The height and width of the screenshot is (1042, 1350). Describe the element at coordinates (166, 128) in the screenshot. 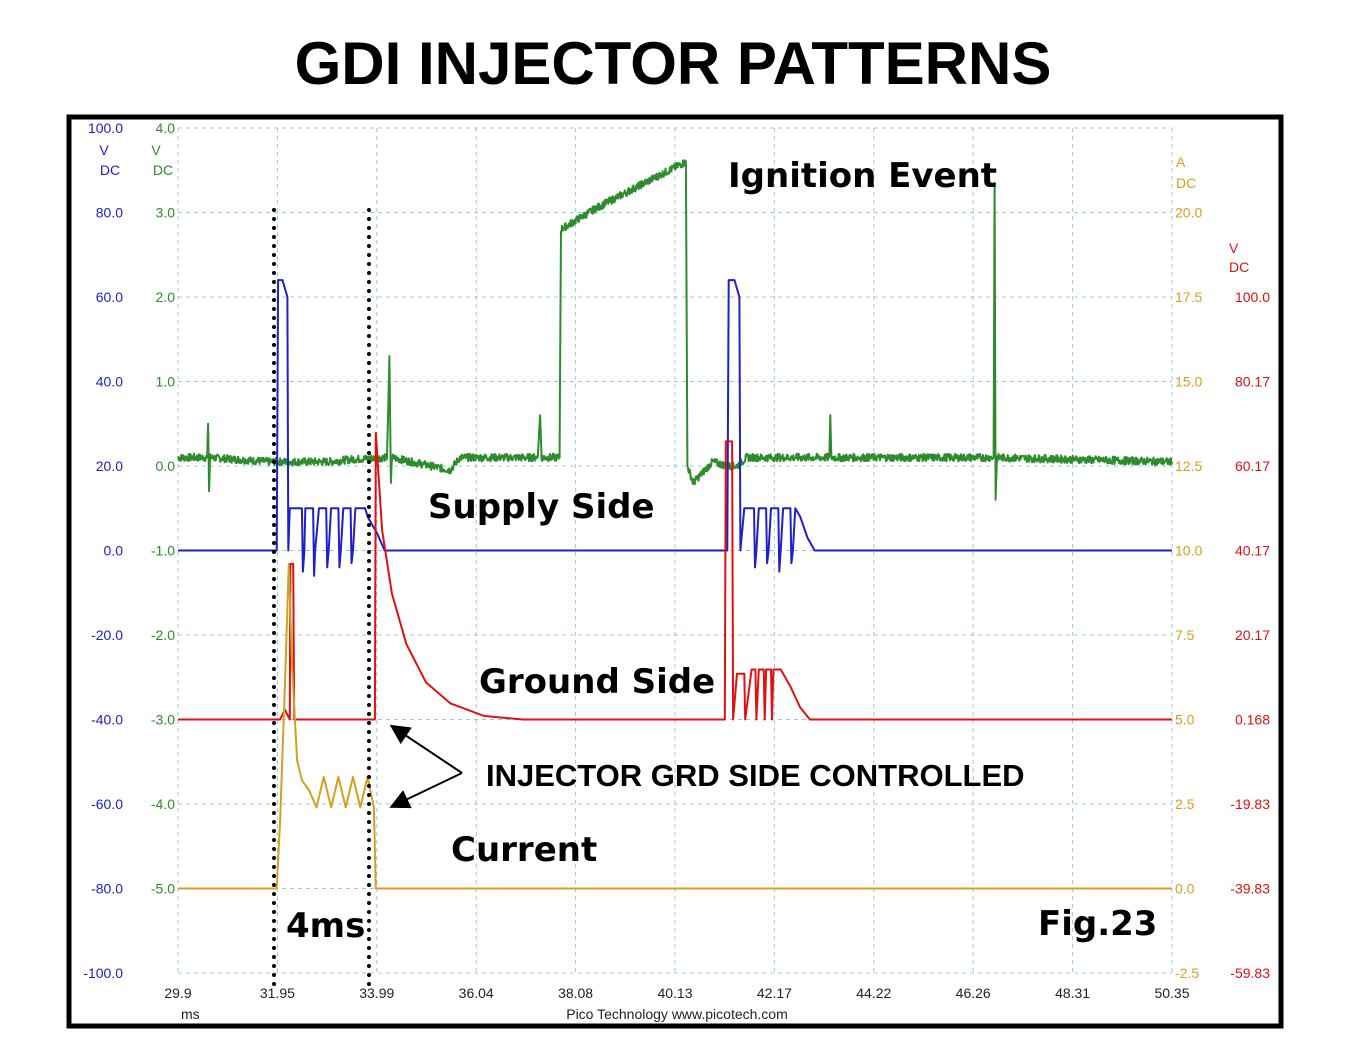

I see `green-y-tick-label: 4.0` at that location.